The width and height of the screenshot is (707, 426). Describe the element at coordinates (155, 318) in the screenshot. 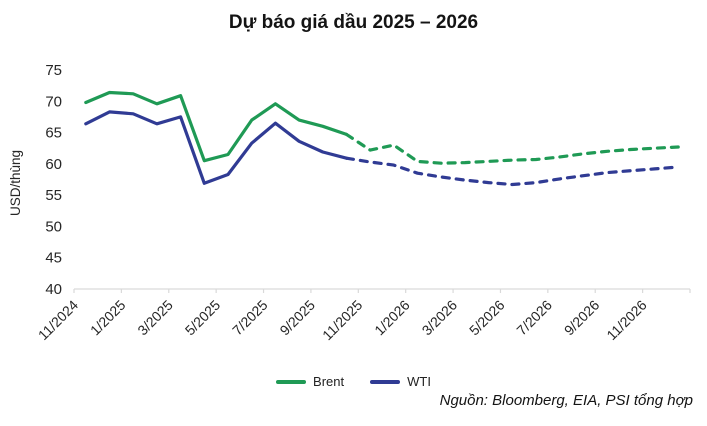

I see `x-tick-label: 3/2025` at that location.